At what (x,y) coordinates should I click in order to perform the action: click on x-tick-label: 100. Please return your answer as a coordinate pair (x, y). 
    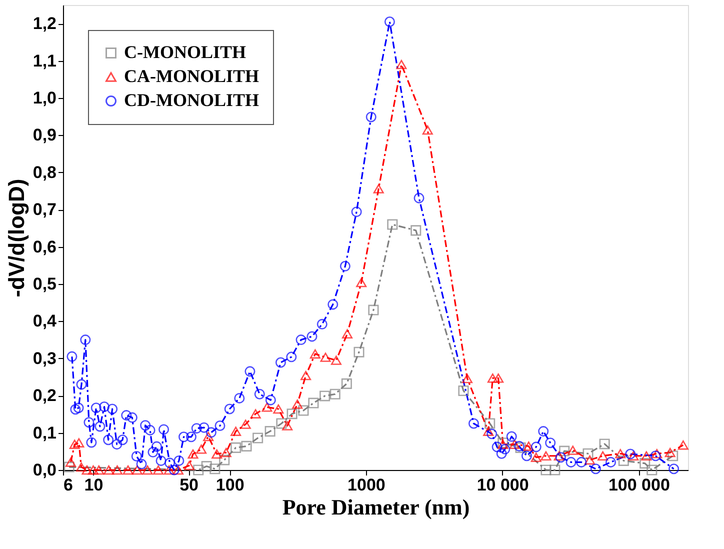
    Looking at the image, I should click on (230, 485).